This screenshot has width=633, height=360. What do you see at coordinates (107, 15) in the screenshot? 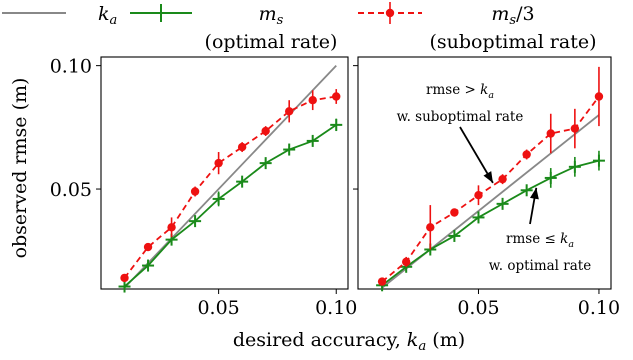
I see `legend-ka-label: ka` at bounding box center [107, 15].